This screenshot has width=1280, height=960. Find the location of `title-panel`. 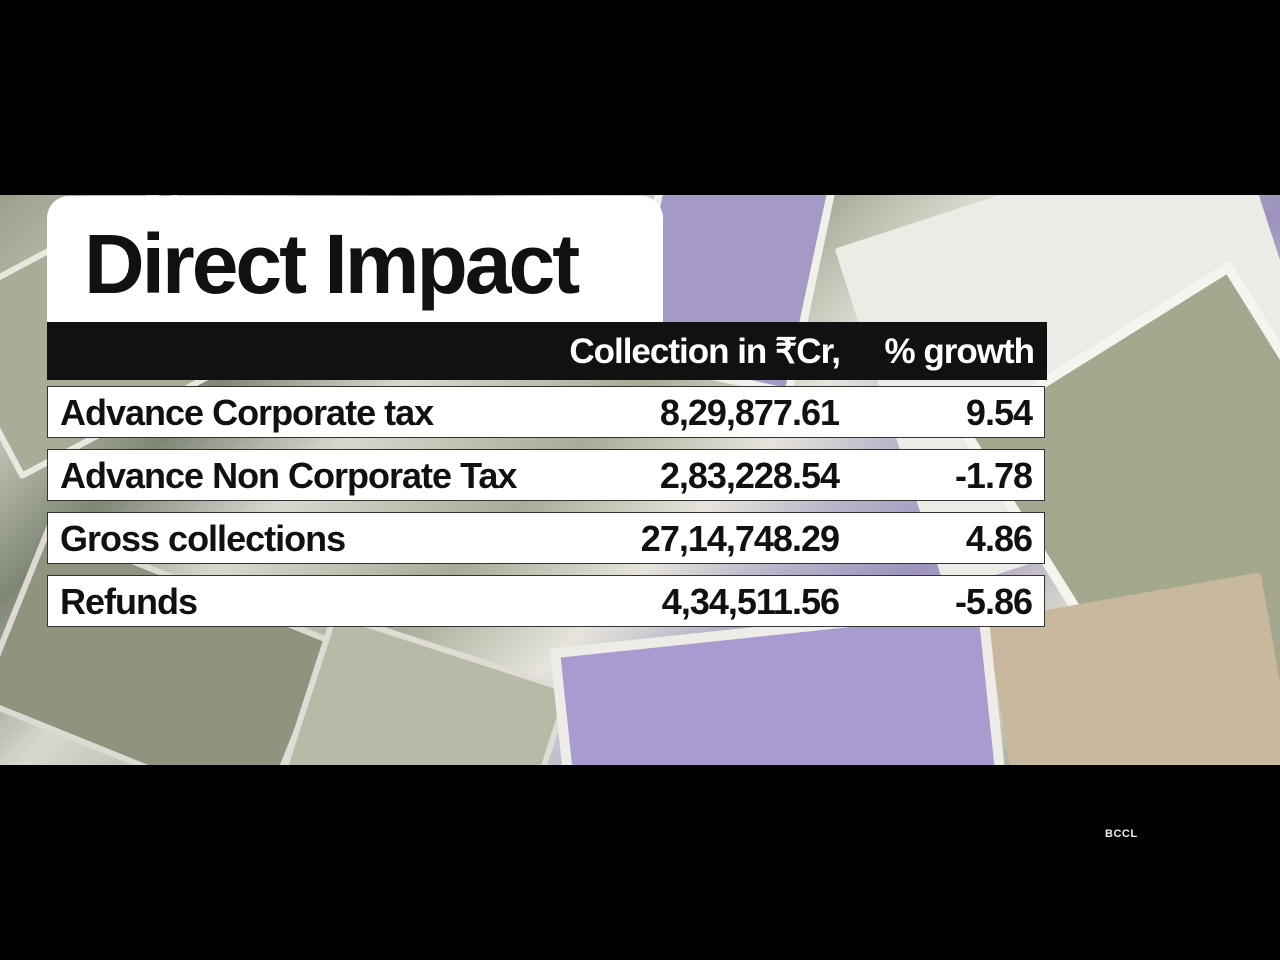

title-panel is located at coordinates (355, 260).